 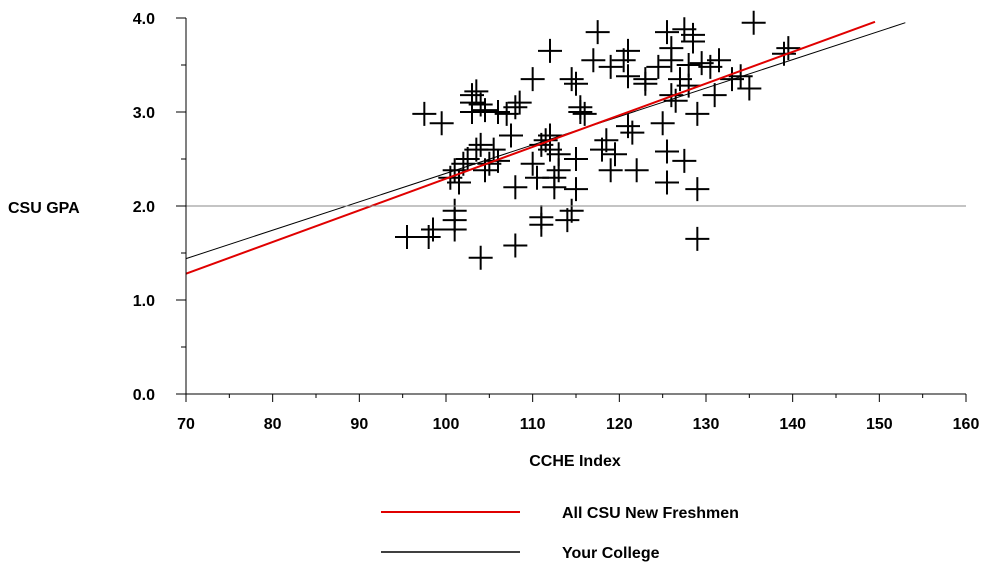 I want to click on y-tick-label: 0.0, so click(x=144, y=395).